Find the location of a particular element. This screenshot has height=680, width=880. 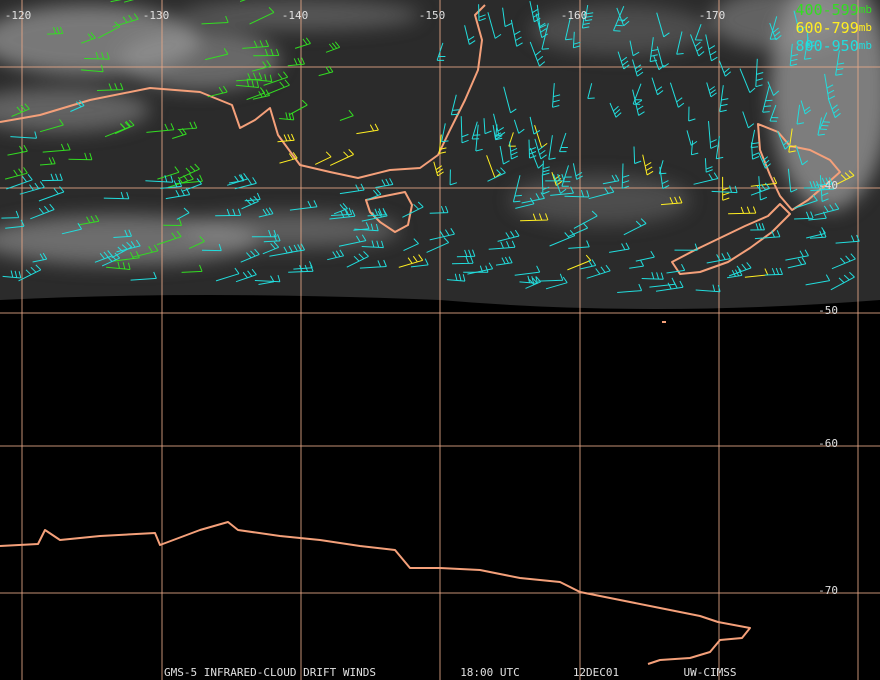

longitude-label: -130 is located at coordinates (156, 15).